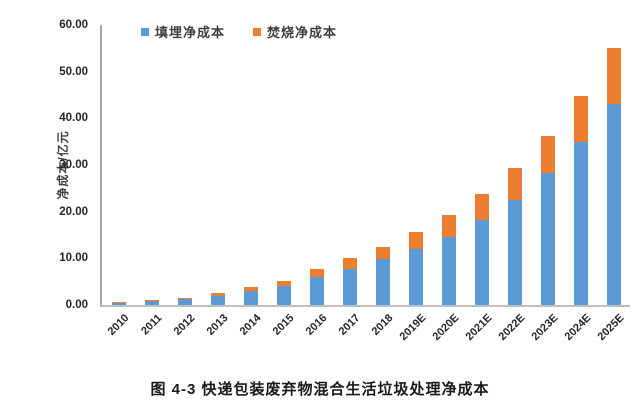 The width and height of the screenshot is (640, 418). Describe the element at coordinates (184, 301) in the screenshot. I see `bar-landfill-2012` at that location.